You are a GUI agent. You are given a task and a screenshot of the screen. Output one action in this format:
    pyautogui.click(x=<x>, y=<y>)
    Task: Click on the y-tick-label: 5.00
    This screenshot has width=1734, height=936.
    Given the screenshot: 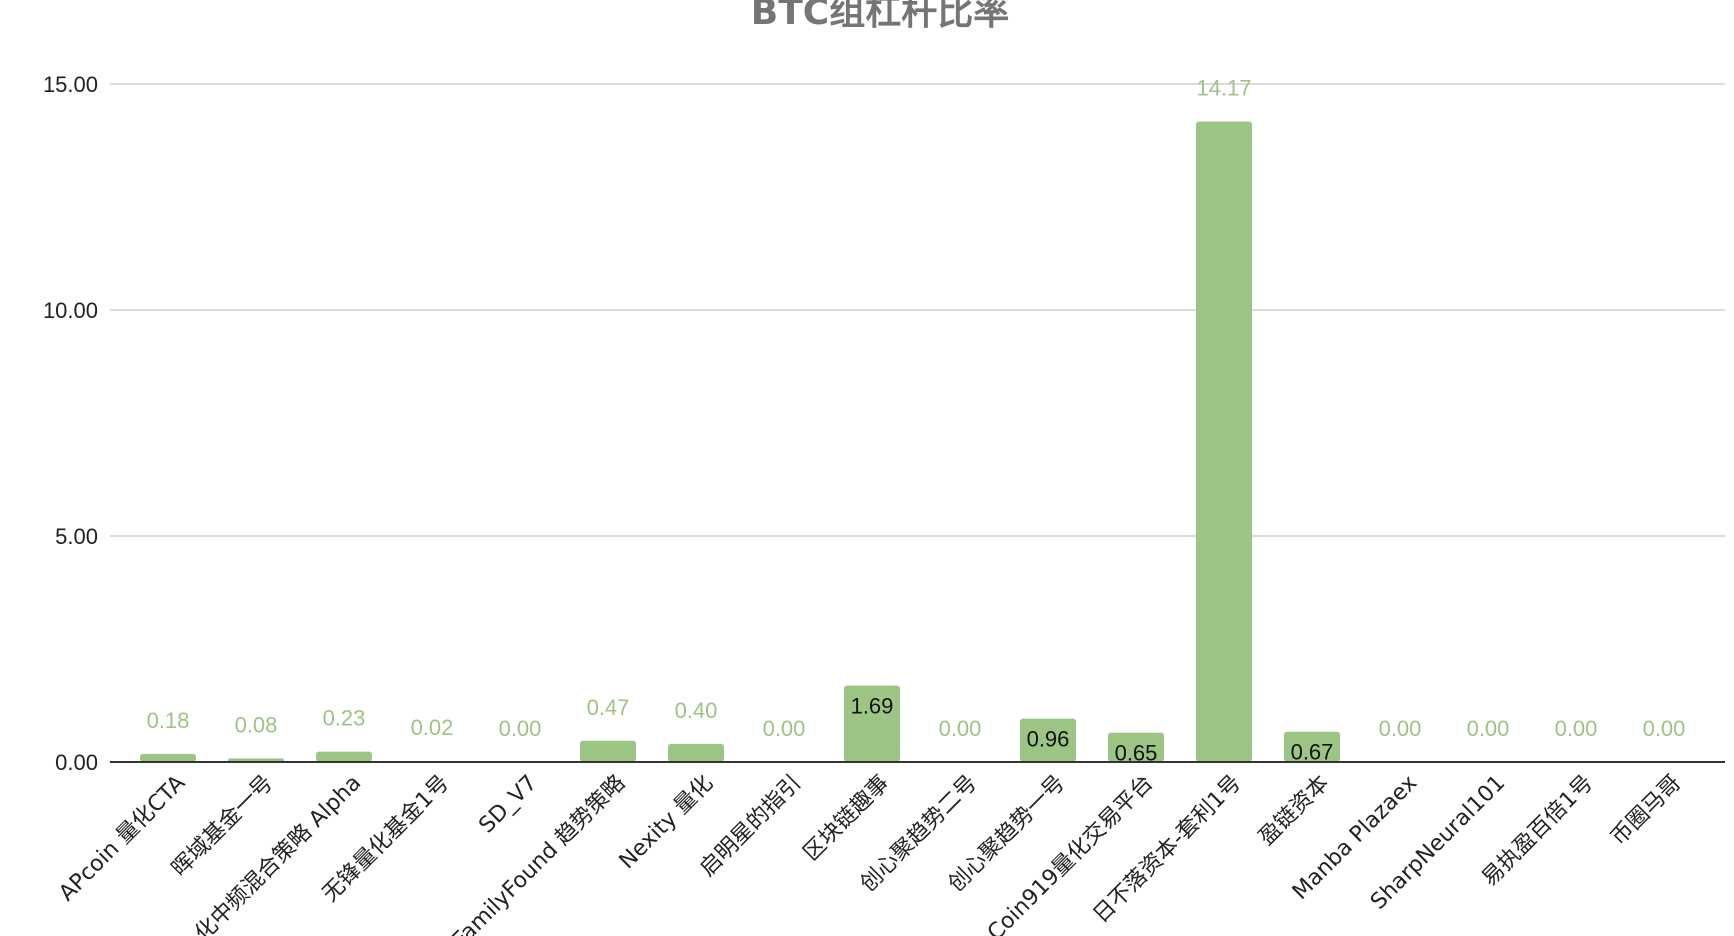 What is the action you would take?
    pyautogui.click(x=76, y=536)
    